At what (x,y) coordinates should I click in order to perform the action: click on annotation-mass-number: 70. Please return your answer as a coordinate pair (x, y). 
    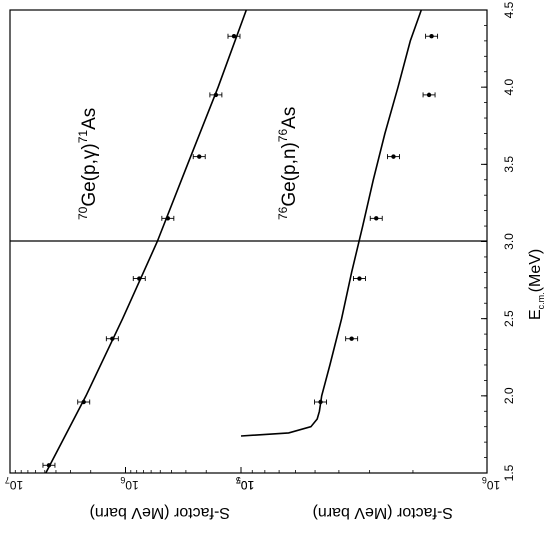
    Looking at the image, I should click on (83, 213).